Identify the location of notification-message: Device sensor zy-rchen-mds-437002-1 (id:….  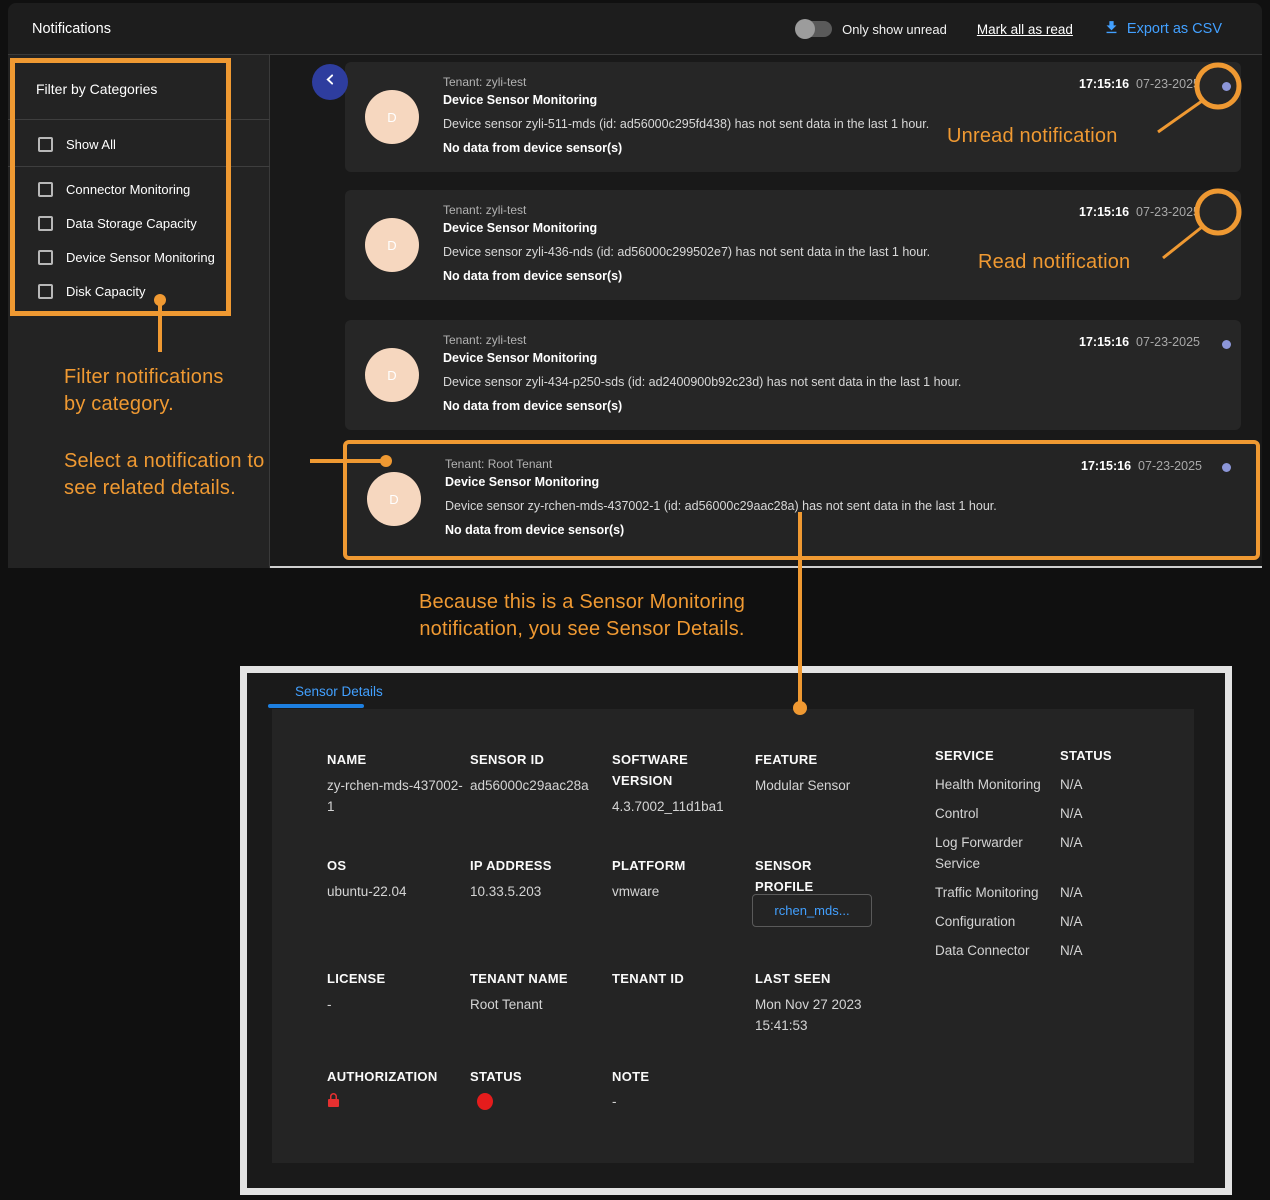
(721, 506).